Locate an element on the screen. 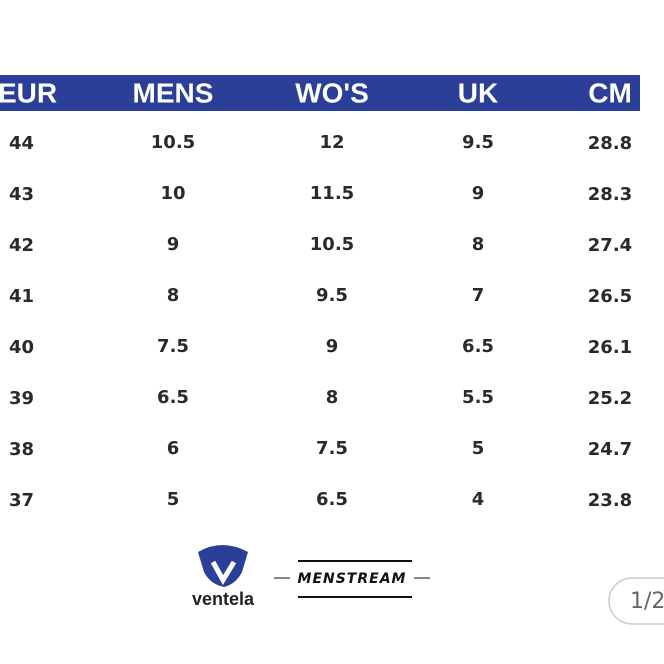 The image size is (664, 664). table-cell: 44 is located at coordinates (21, 143).